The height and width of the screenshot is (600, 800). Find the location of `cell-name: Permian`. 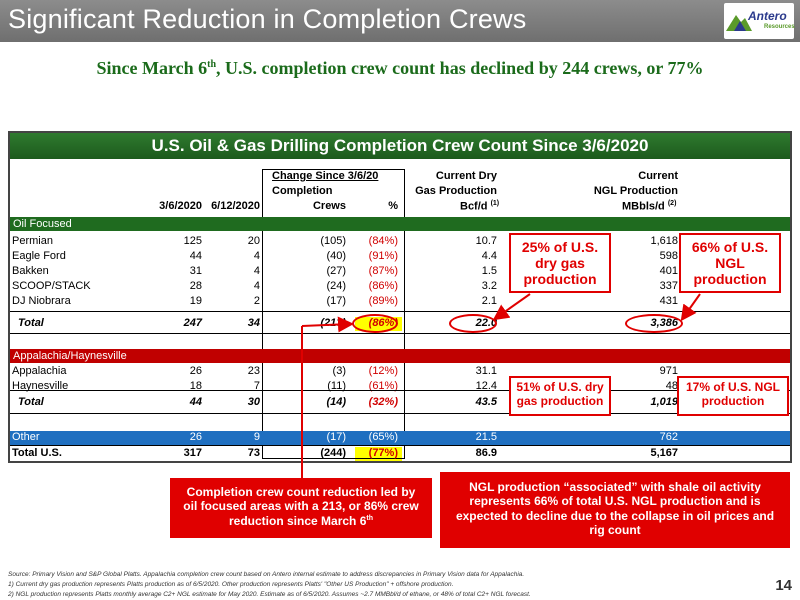

cell-name: Permian is located at coordinates (32, 241).